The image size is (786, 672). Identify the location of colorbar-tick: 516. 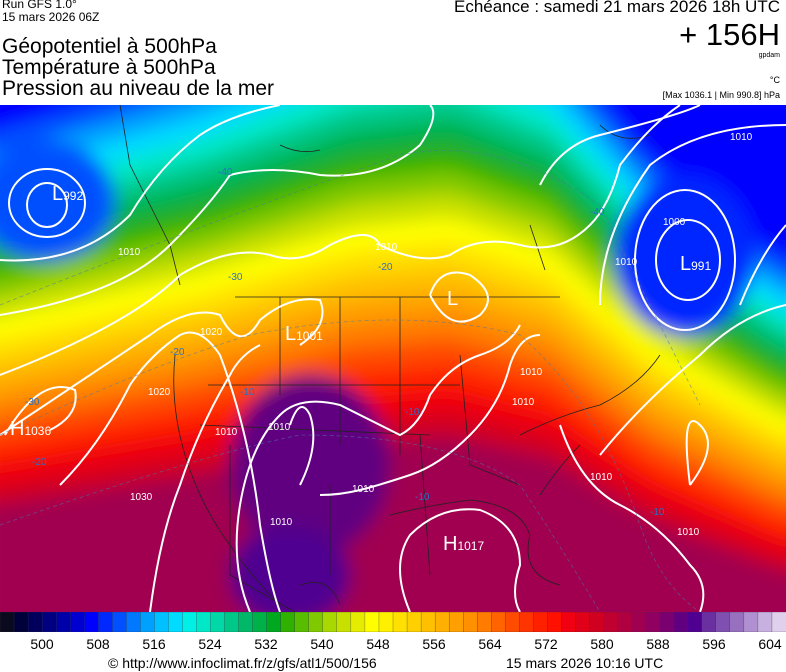
(154, 644).